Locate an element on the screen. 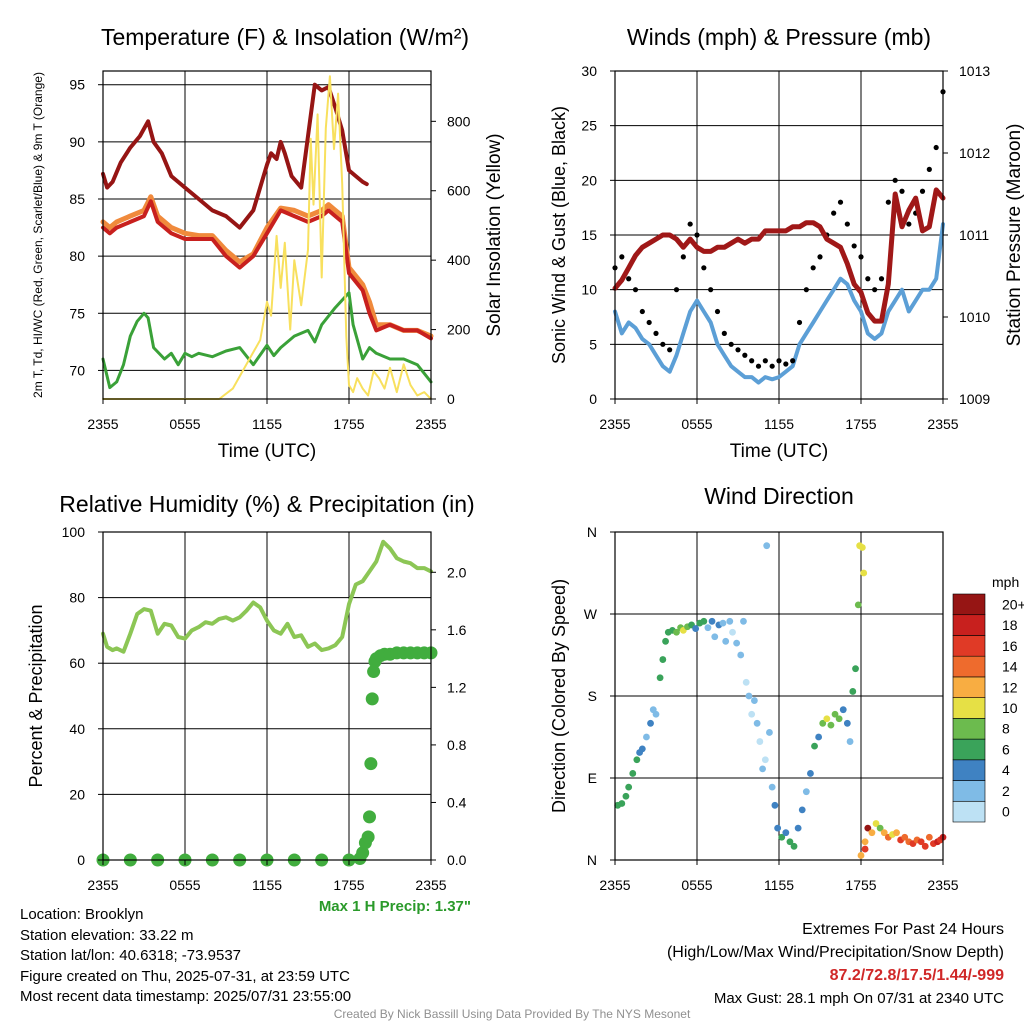  y-right-axis-label: Station Pressure (Maroon) is located at coordinates (1014, 235).